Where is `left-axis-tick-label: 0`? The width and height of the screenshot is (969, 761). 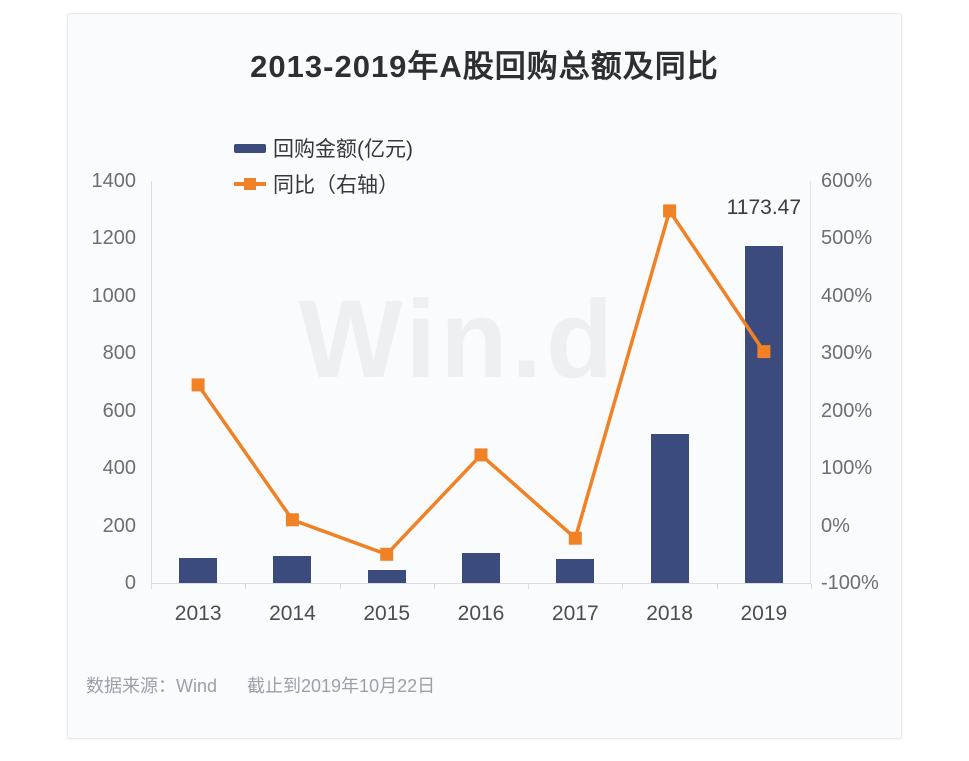
left-axis-tick-label: 0 is located at coordinates (130, 583).